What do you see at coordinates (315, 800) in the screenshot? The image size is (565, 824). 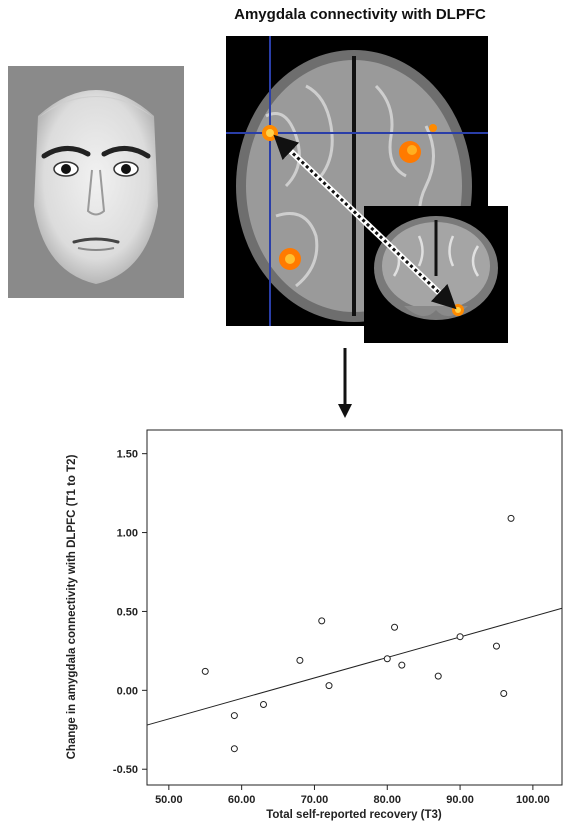 I see `x-tick-label: 70.00` at bounding box center [315, 800].